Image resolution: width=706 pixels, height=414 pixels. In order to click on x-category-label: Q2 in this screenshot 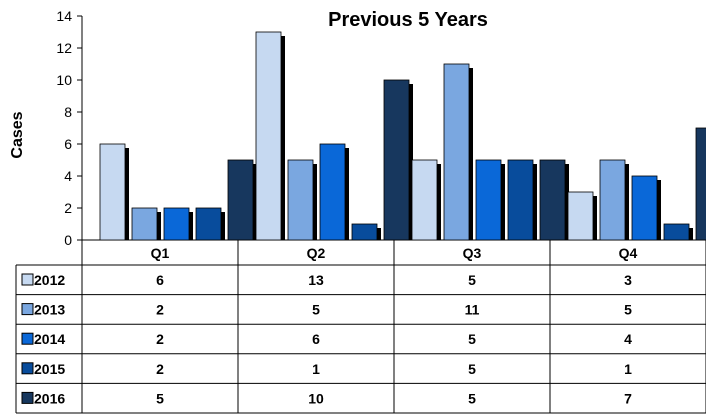, I will do `click(316, 253)`.